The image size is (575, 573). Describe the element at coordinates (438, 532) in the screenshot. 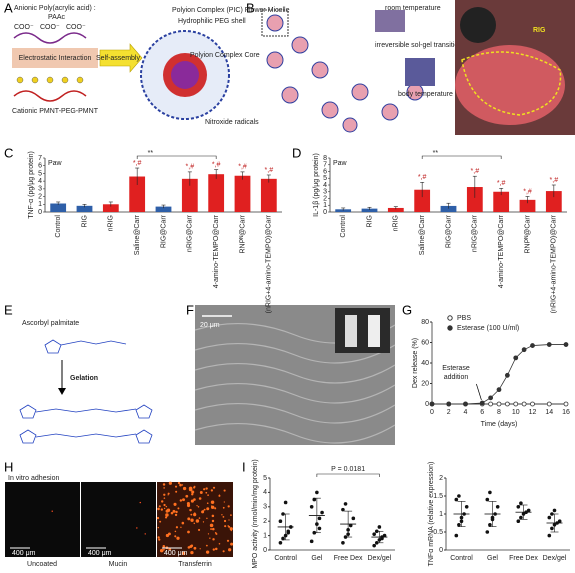

I see `y-tick-label: 0.5` at that location.